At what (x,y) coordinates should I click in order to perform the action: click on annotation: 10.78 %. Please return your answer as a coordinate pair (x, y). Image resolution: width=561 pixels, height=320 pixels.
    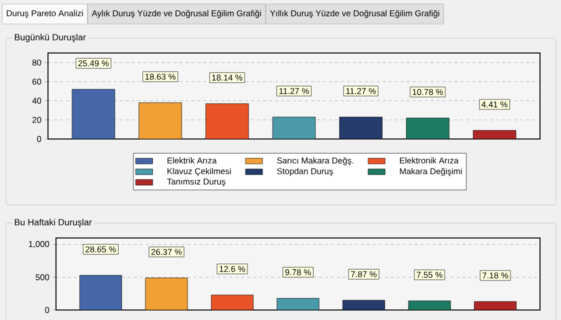
    Looking at the image, I should click on (427, 91).